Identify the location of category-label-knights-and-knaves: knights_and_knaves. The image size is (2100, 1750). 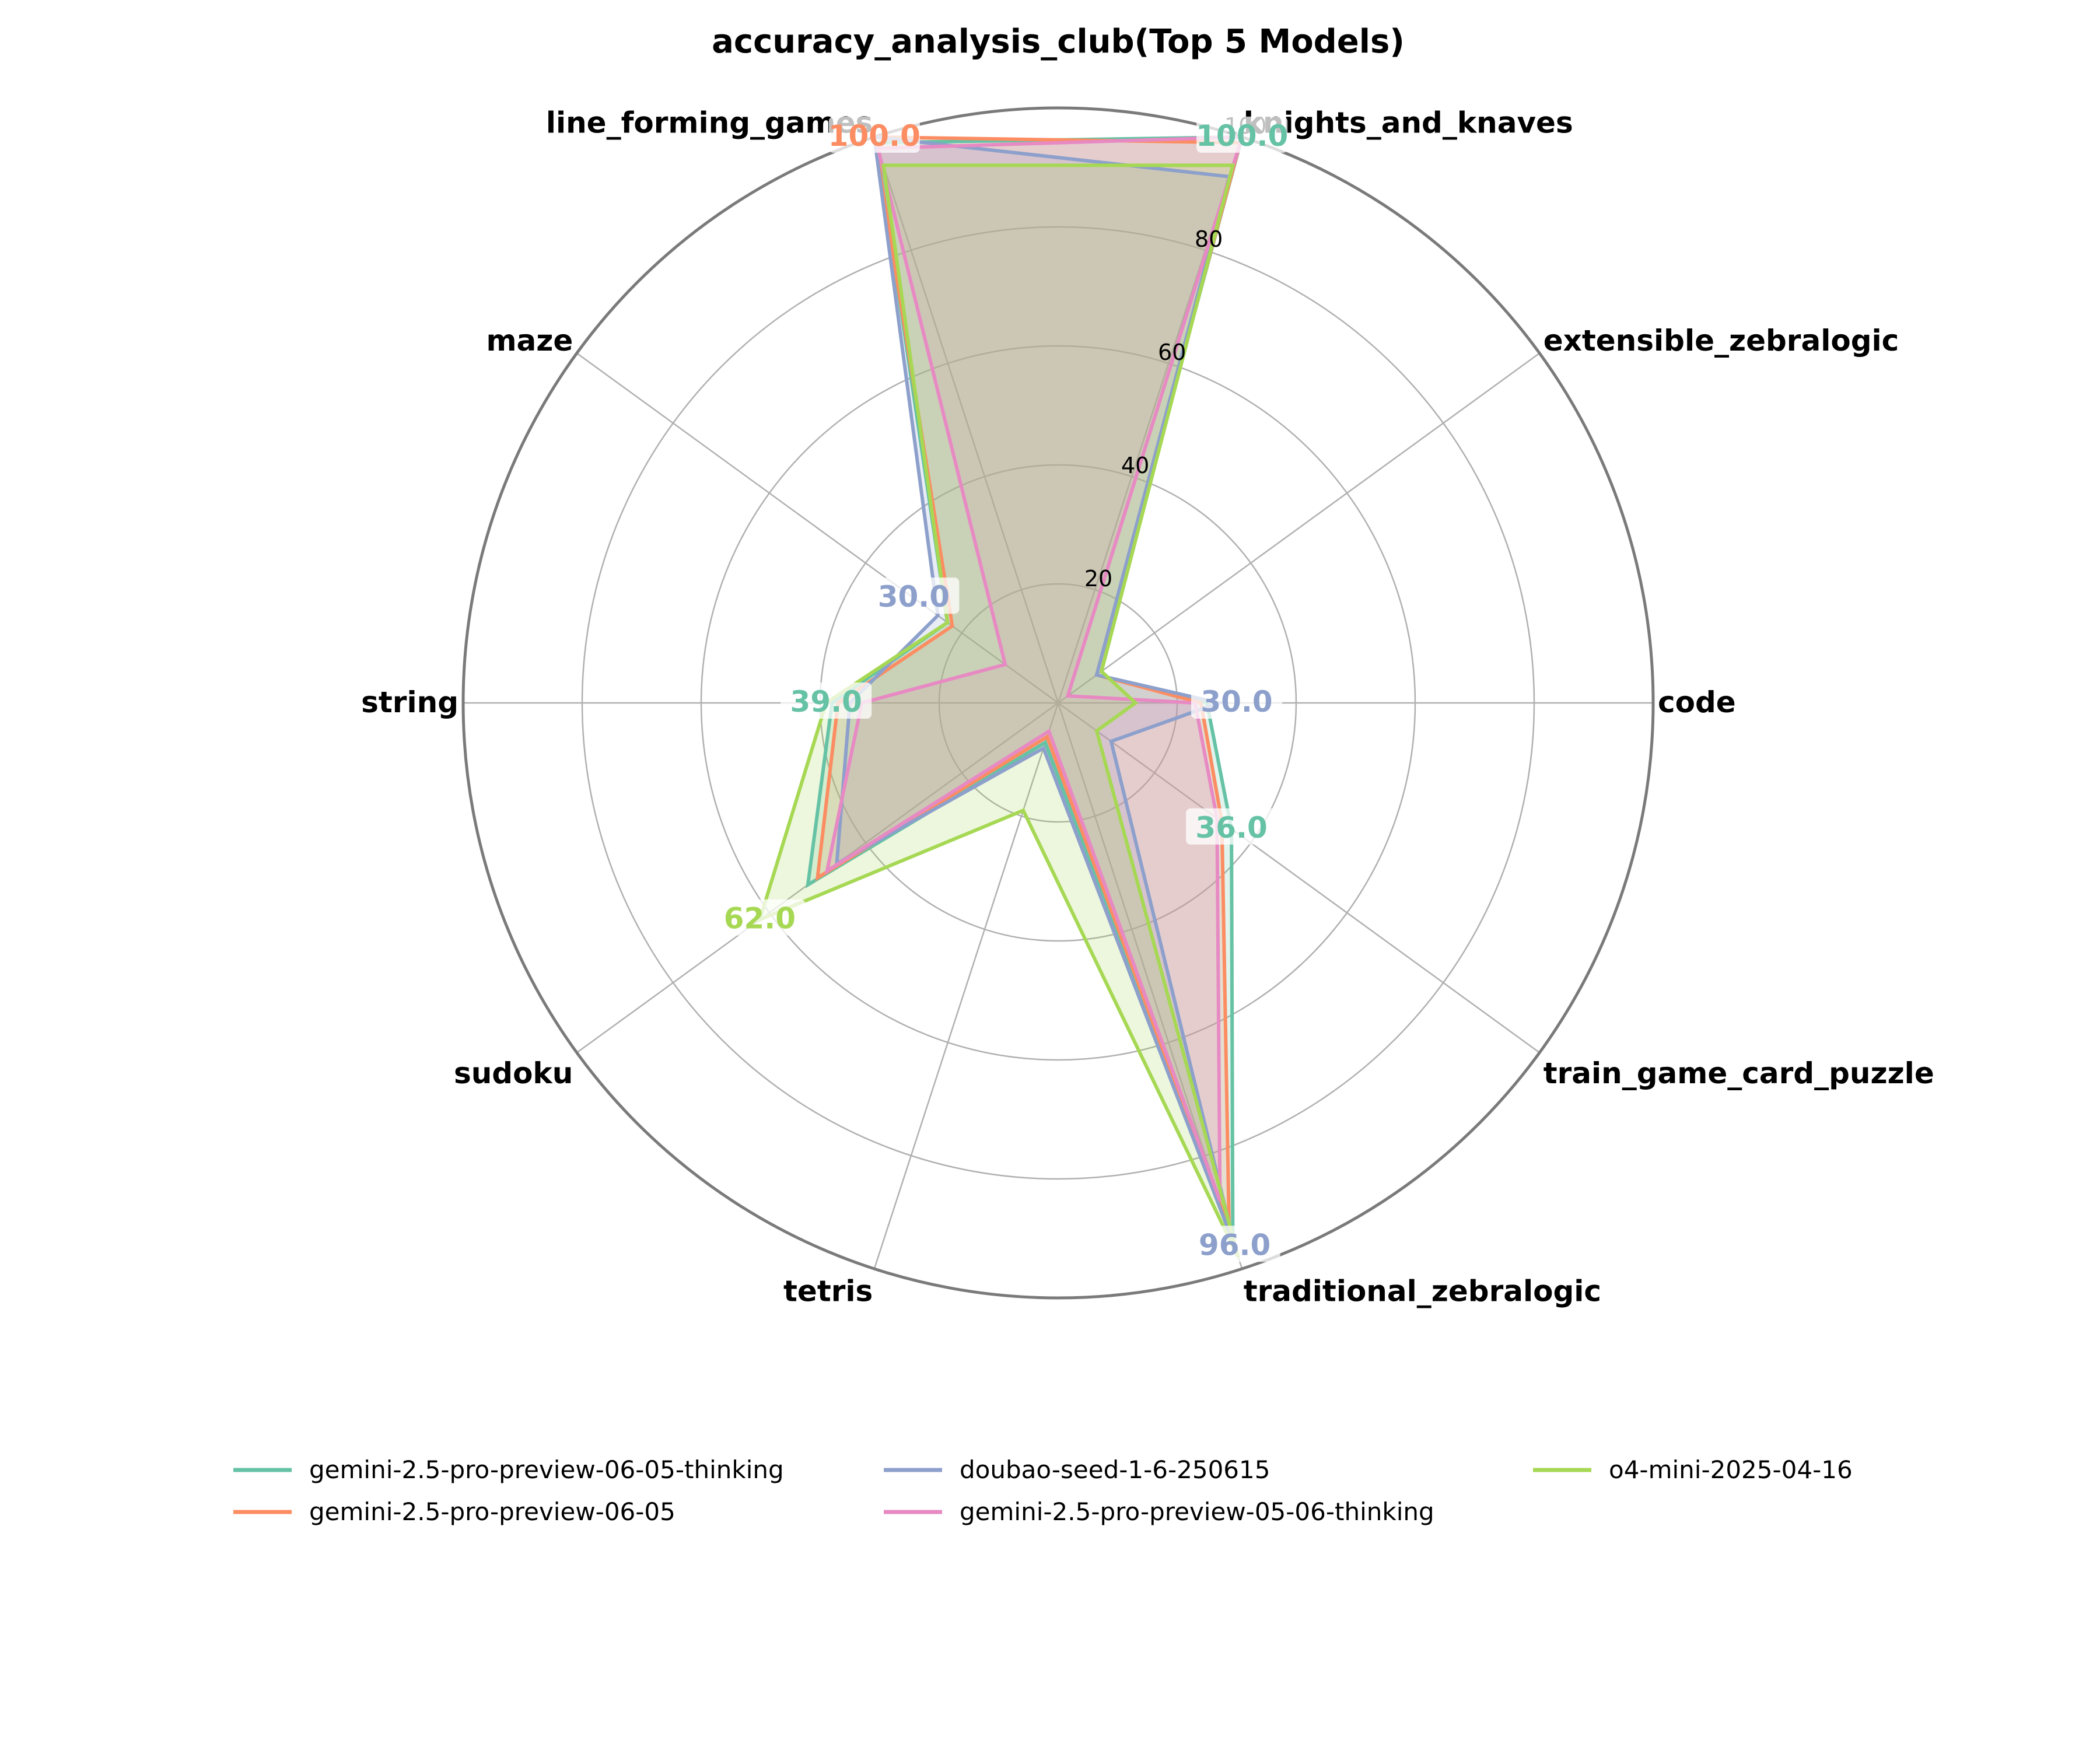
(1408, 123).